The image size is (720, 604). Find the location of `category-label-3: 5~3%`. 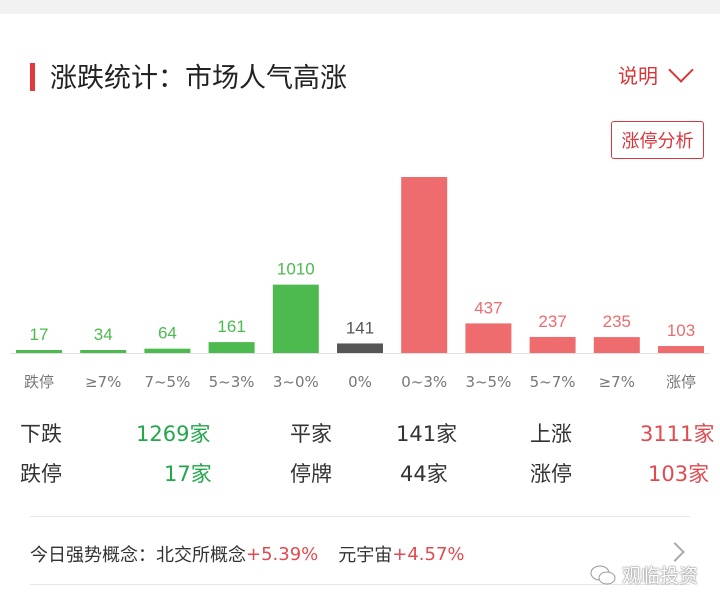

category-label-3: 5~3% is located at coordinates (232, 382).